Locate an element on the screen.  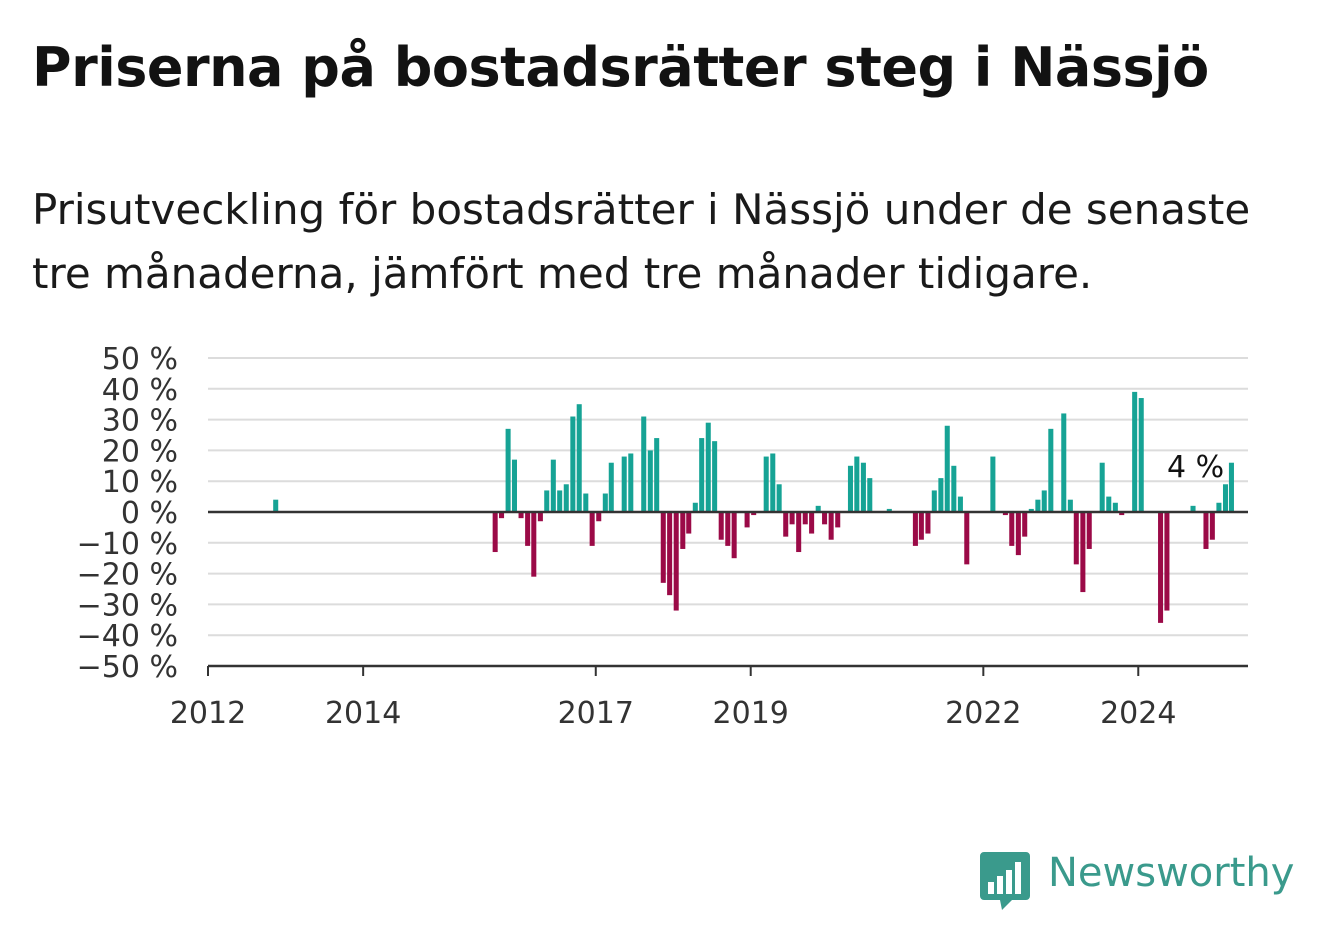
x-tick-label: 2017 is located at coordinates (596, 713).